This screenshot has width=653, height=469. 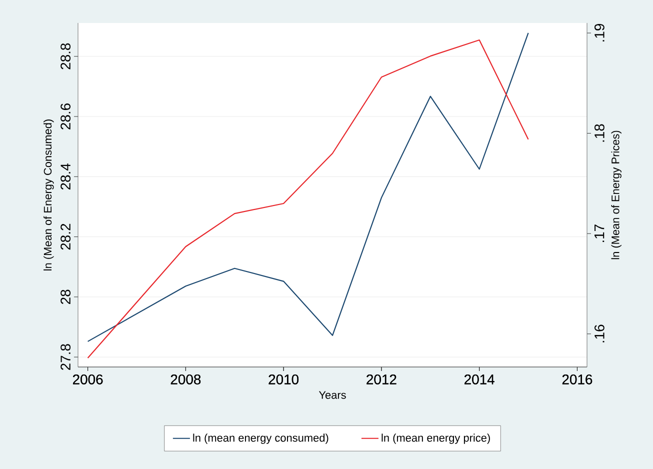 What do you see at coordinates (65, 117) in the screenshot?
I see `y-tick-label: 28.6` at bounding box center [65, 117].